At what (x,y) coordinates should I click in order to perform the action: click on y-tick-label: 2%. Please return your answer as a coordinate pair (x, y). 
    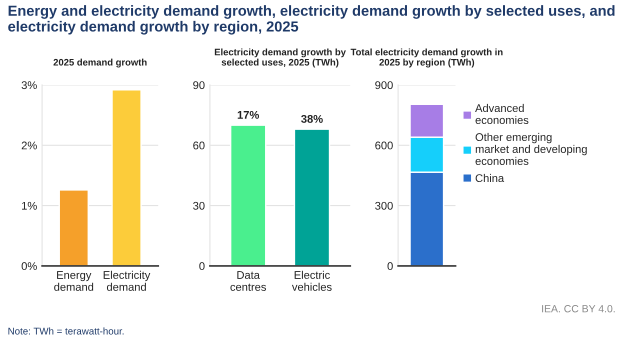
    Looking at the image, I should click on (29, 146).